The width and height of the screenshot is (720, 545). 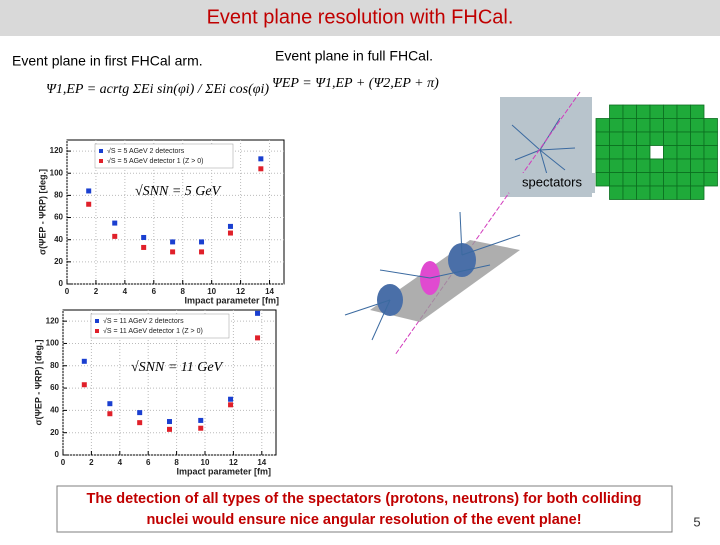 I want to click on footer-box, so click(x=364, y=509).